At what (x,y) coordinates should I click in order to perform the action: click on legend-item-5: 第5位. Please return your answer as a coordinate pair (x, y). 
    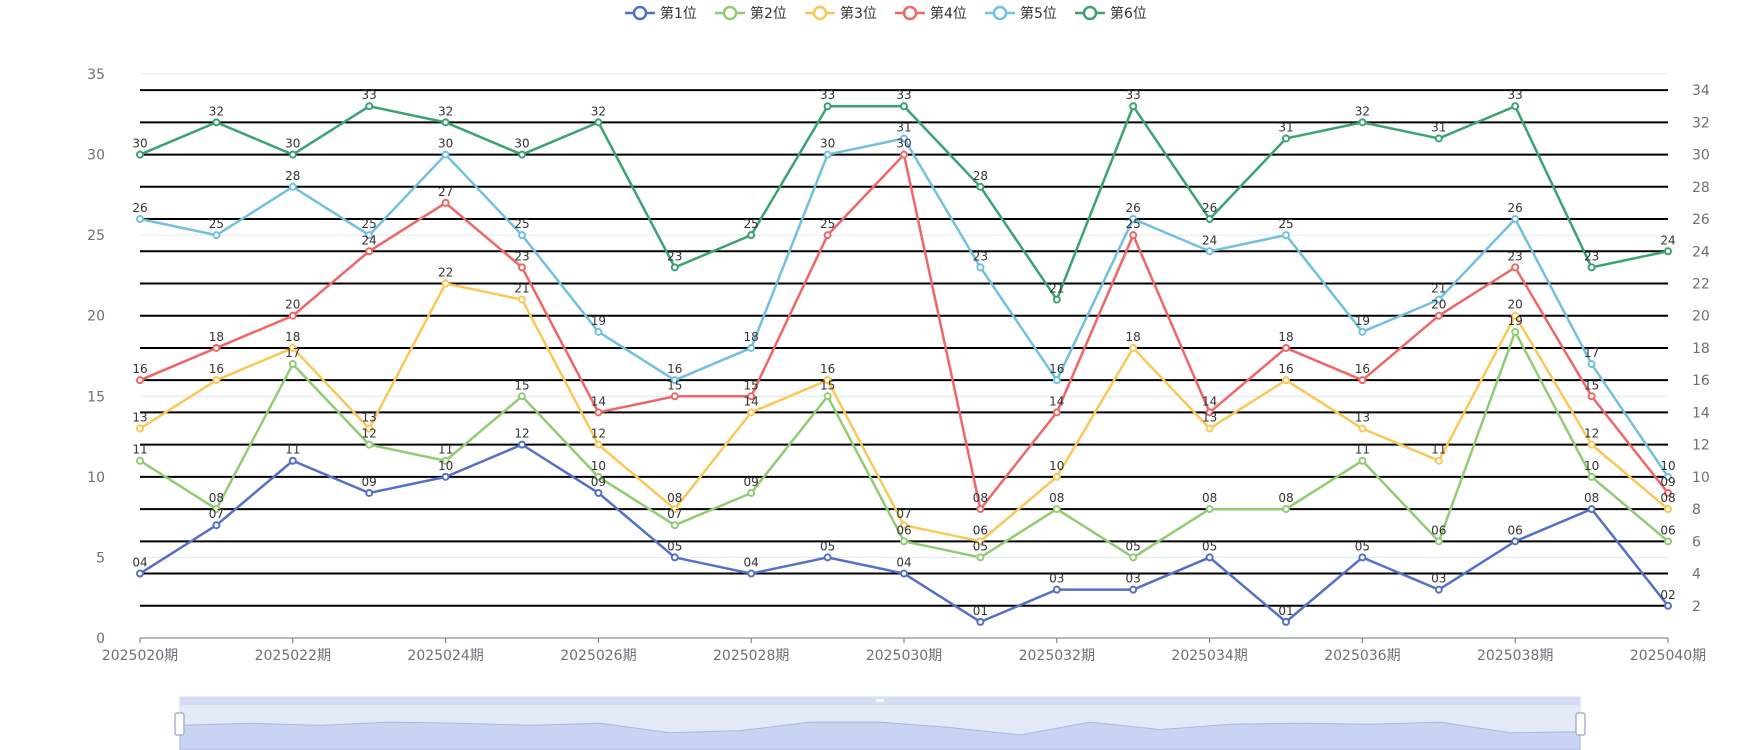
    Looking at the image, I should click on (1021, 13).